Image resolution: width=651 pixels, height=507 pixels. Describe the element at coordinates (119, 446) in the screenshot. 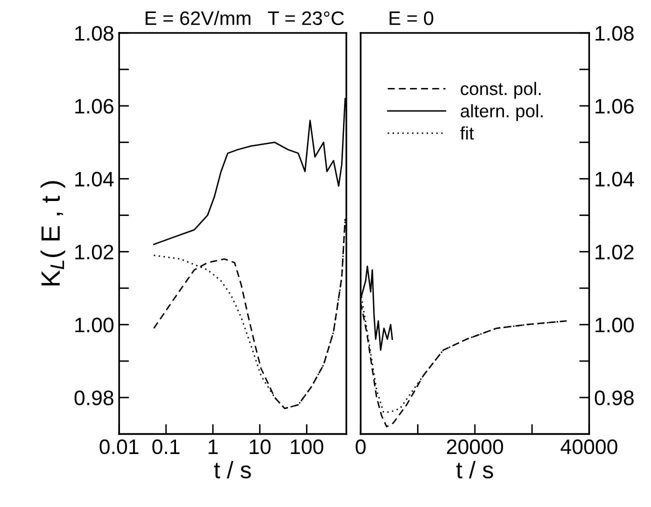

I see `x-tick-label: 0.01` at that location.